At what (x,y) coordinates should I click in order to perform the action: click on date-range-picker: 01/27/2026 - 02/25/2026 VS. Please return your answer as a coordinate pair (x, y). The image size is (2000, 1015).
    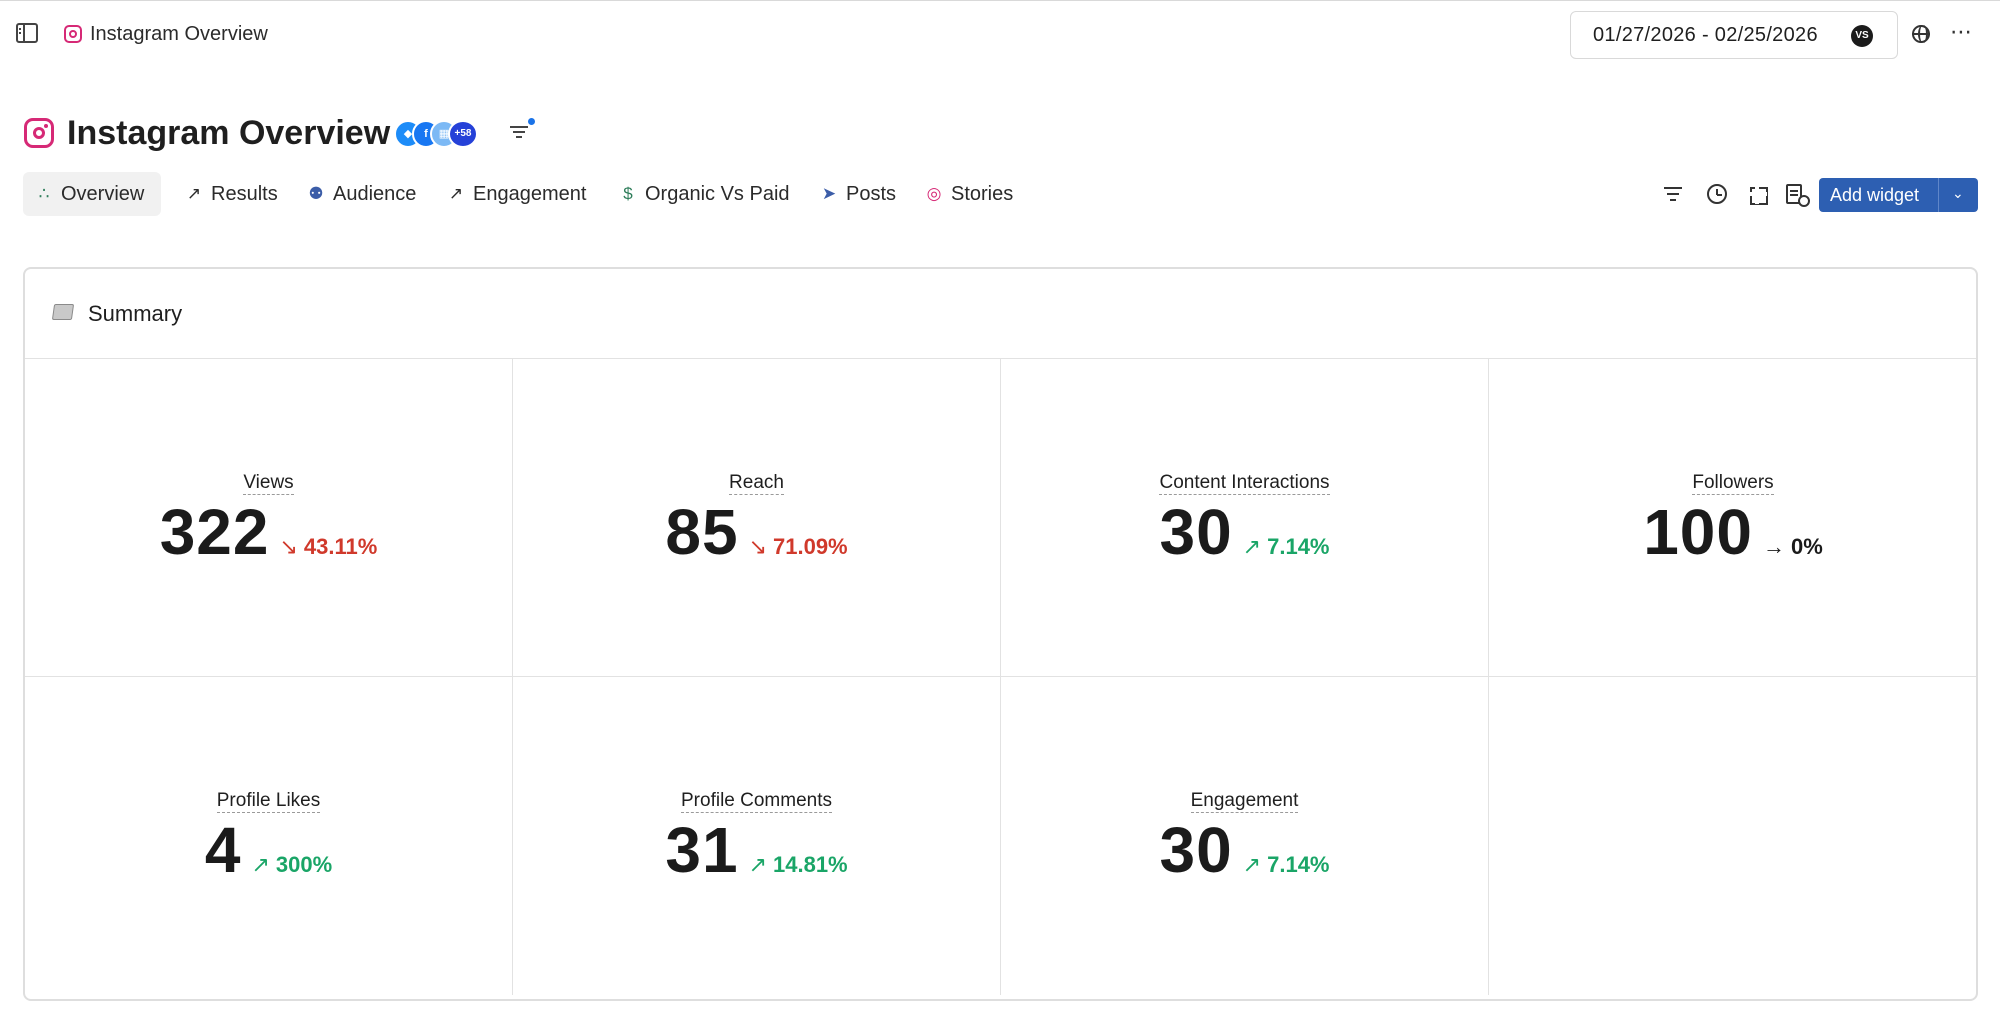
    Looking at the image, I should click on (1734, 35).